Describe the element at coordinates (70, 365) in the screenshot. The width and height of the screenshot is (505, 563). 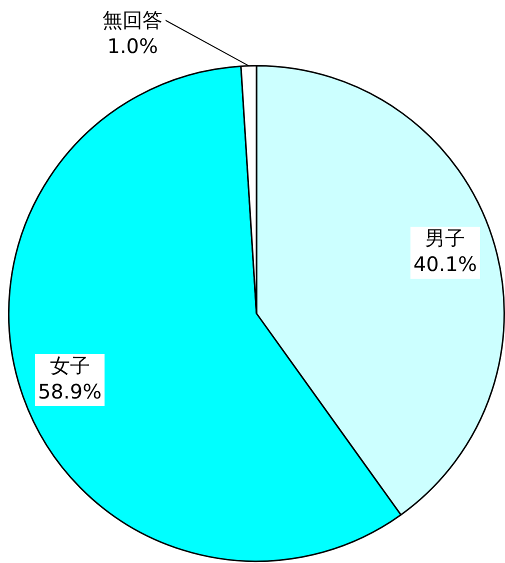
I see `slice-label: 女子` at that location.